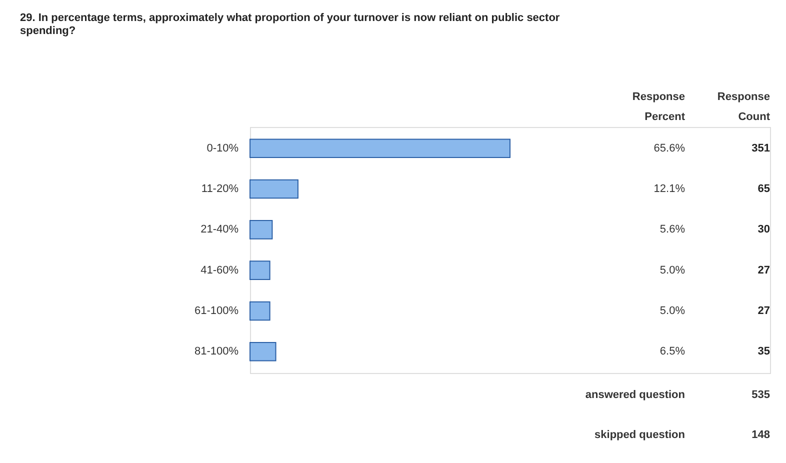  I want to click on chart-title: 29. In percentage terms, approximately what proportion of your turnover is now reliant on public sector spending?, so click(290, 24).